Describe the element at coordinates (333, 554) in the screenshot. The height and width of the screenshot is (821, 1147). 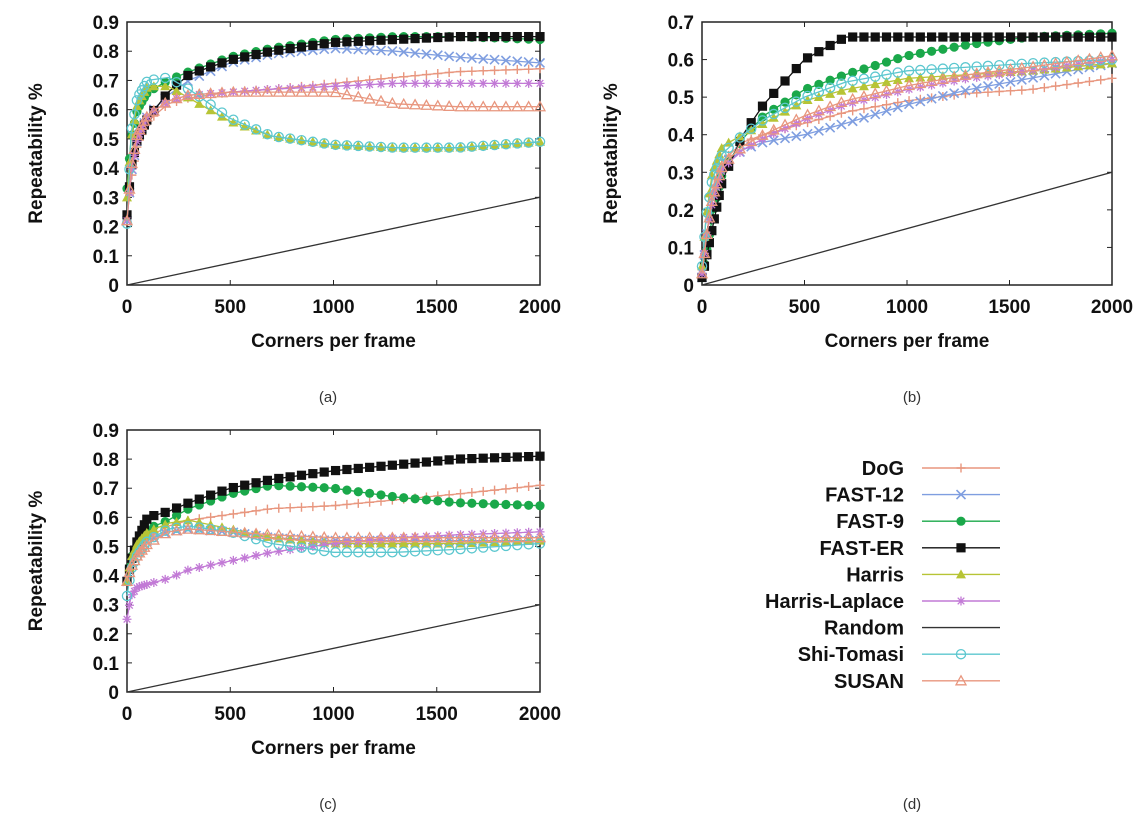
I see `series-markers-susan` at that location.